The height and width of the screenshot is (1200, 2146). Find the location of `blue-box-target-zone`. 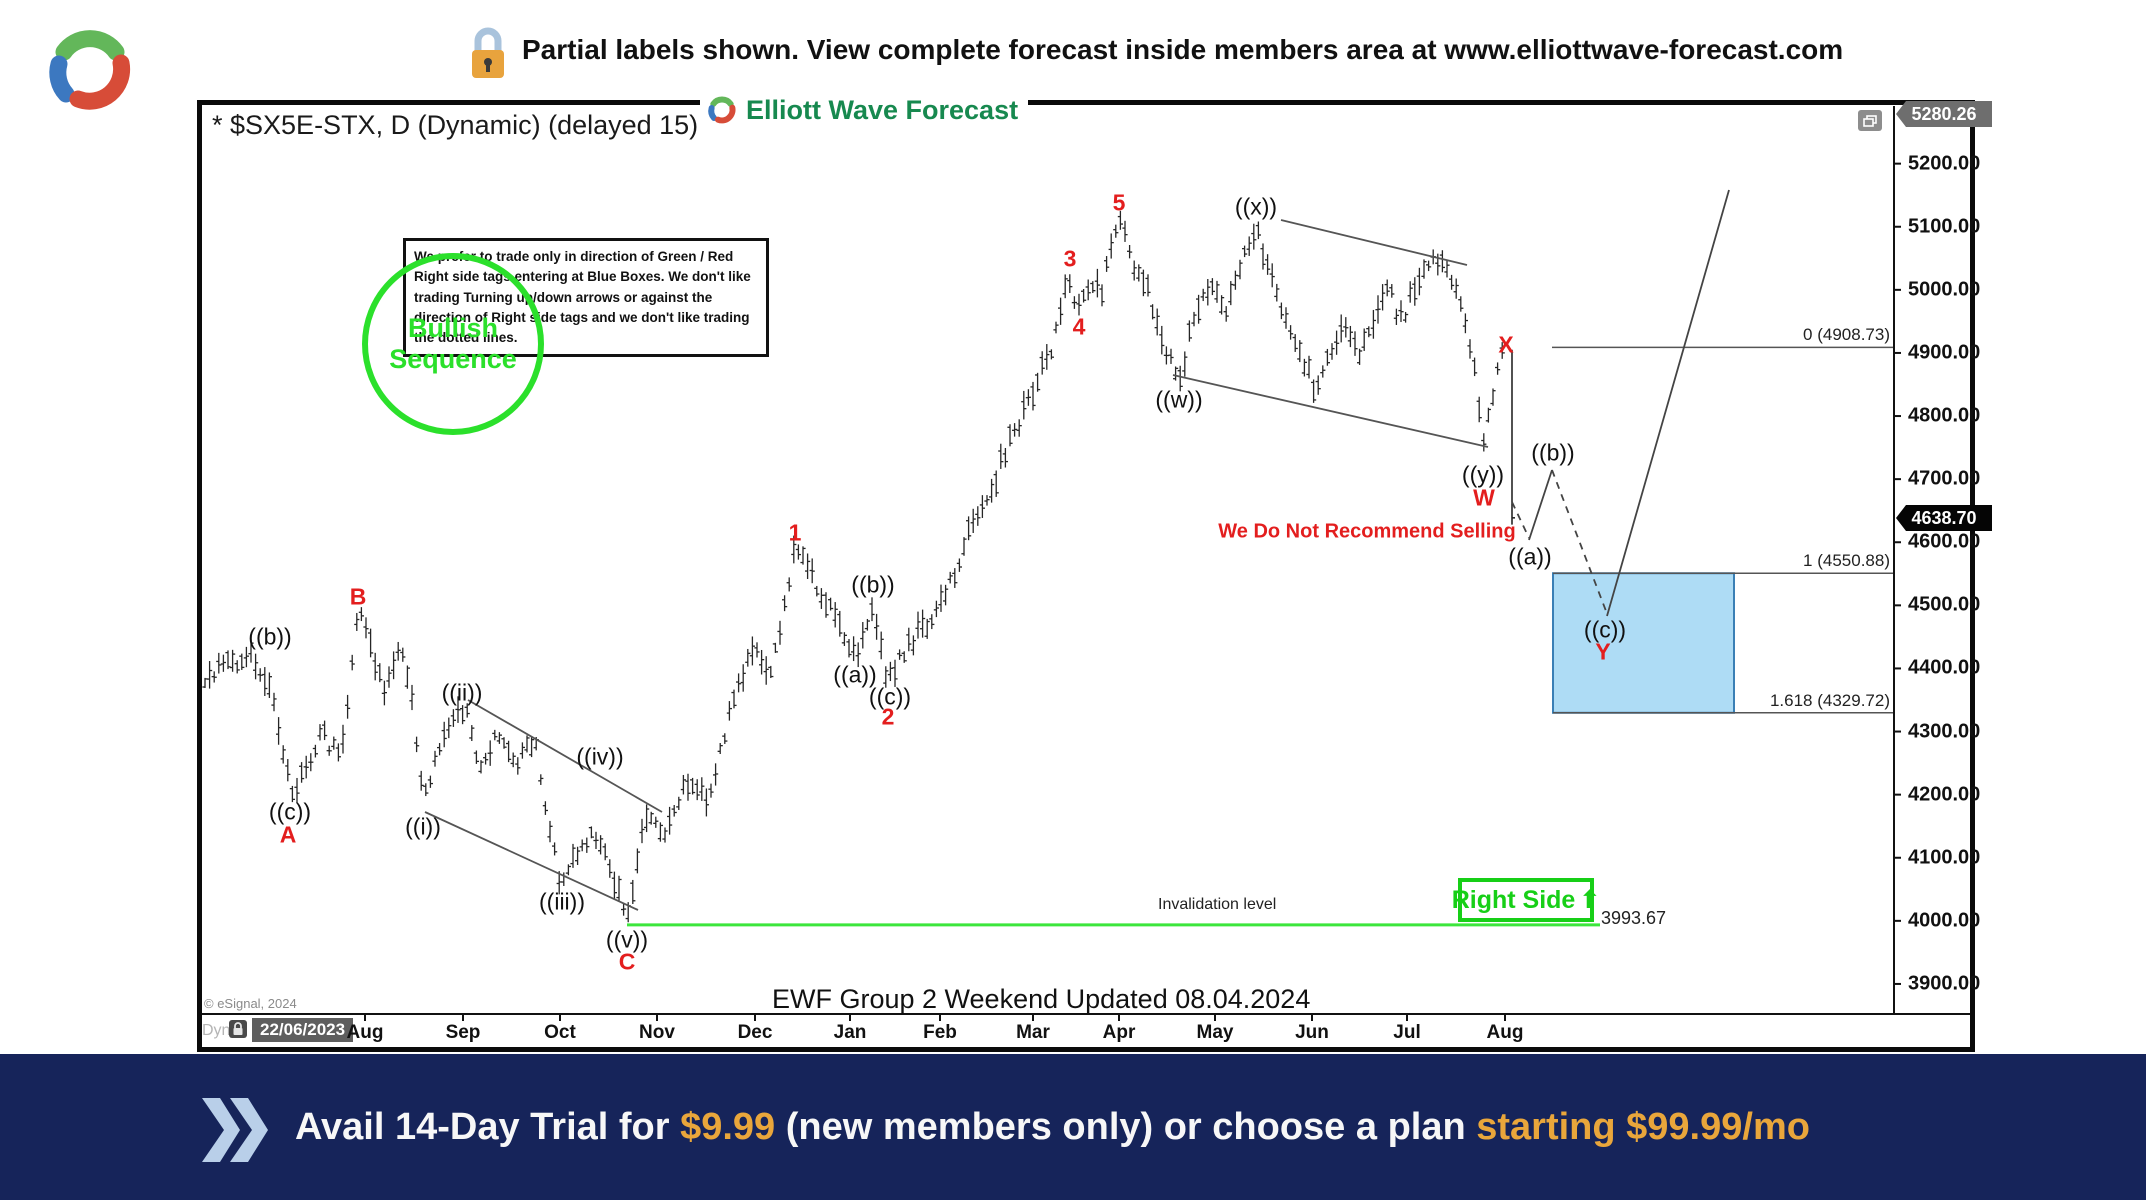

blue-box-target-zone is located at coordinates (1643, 643).